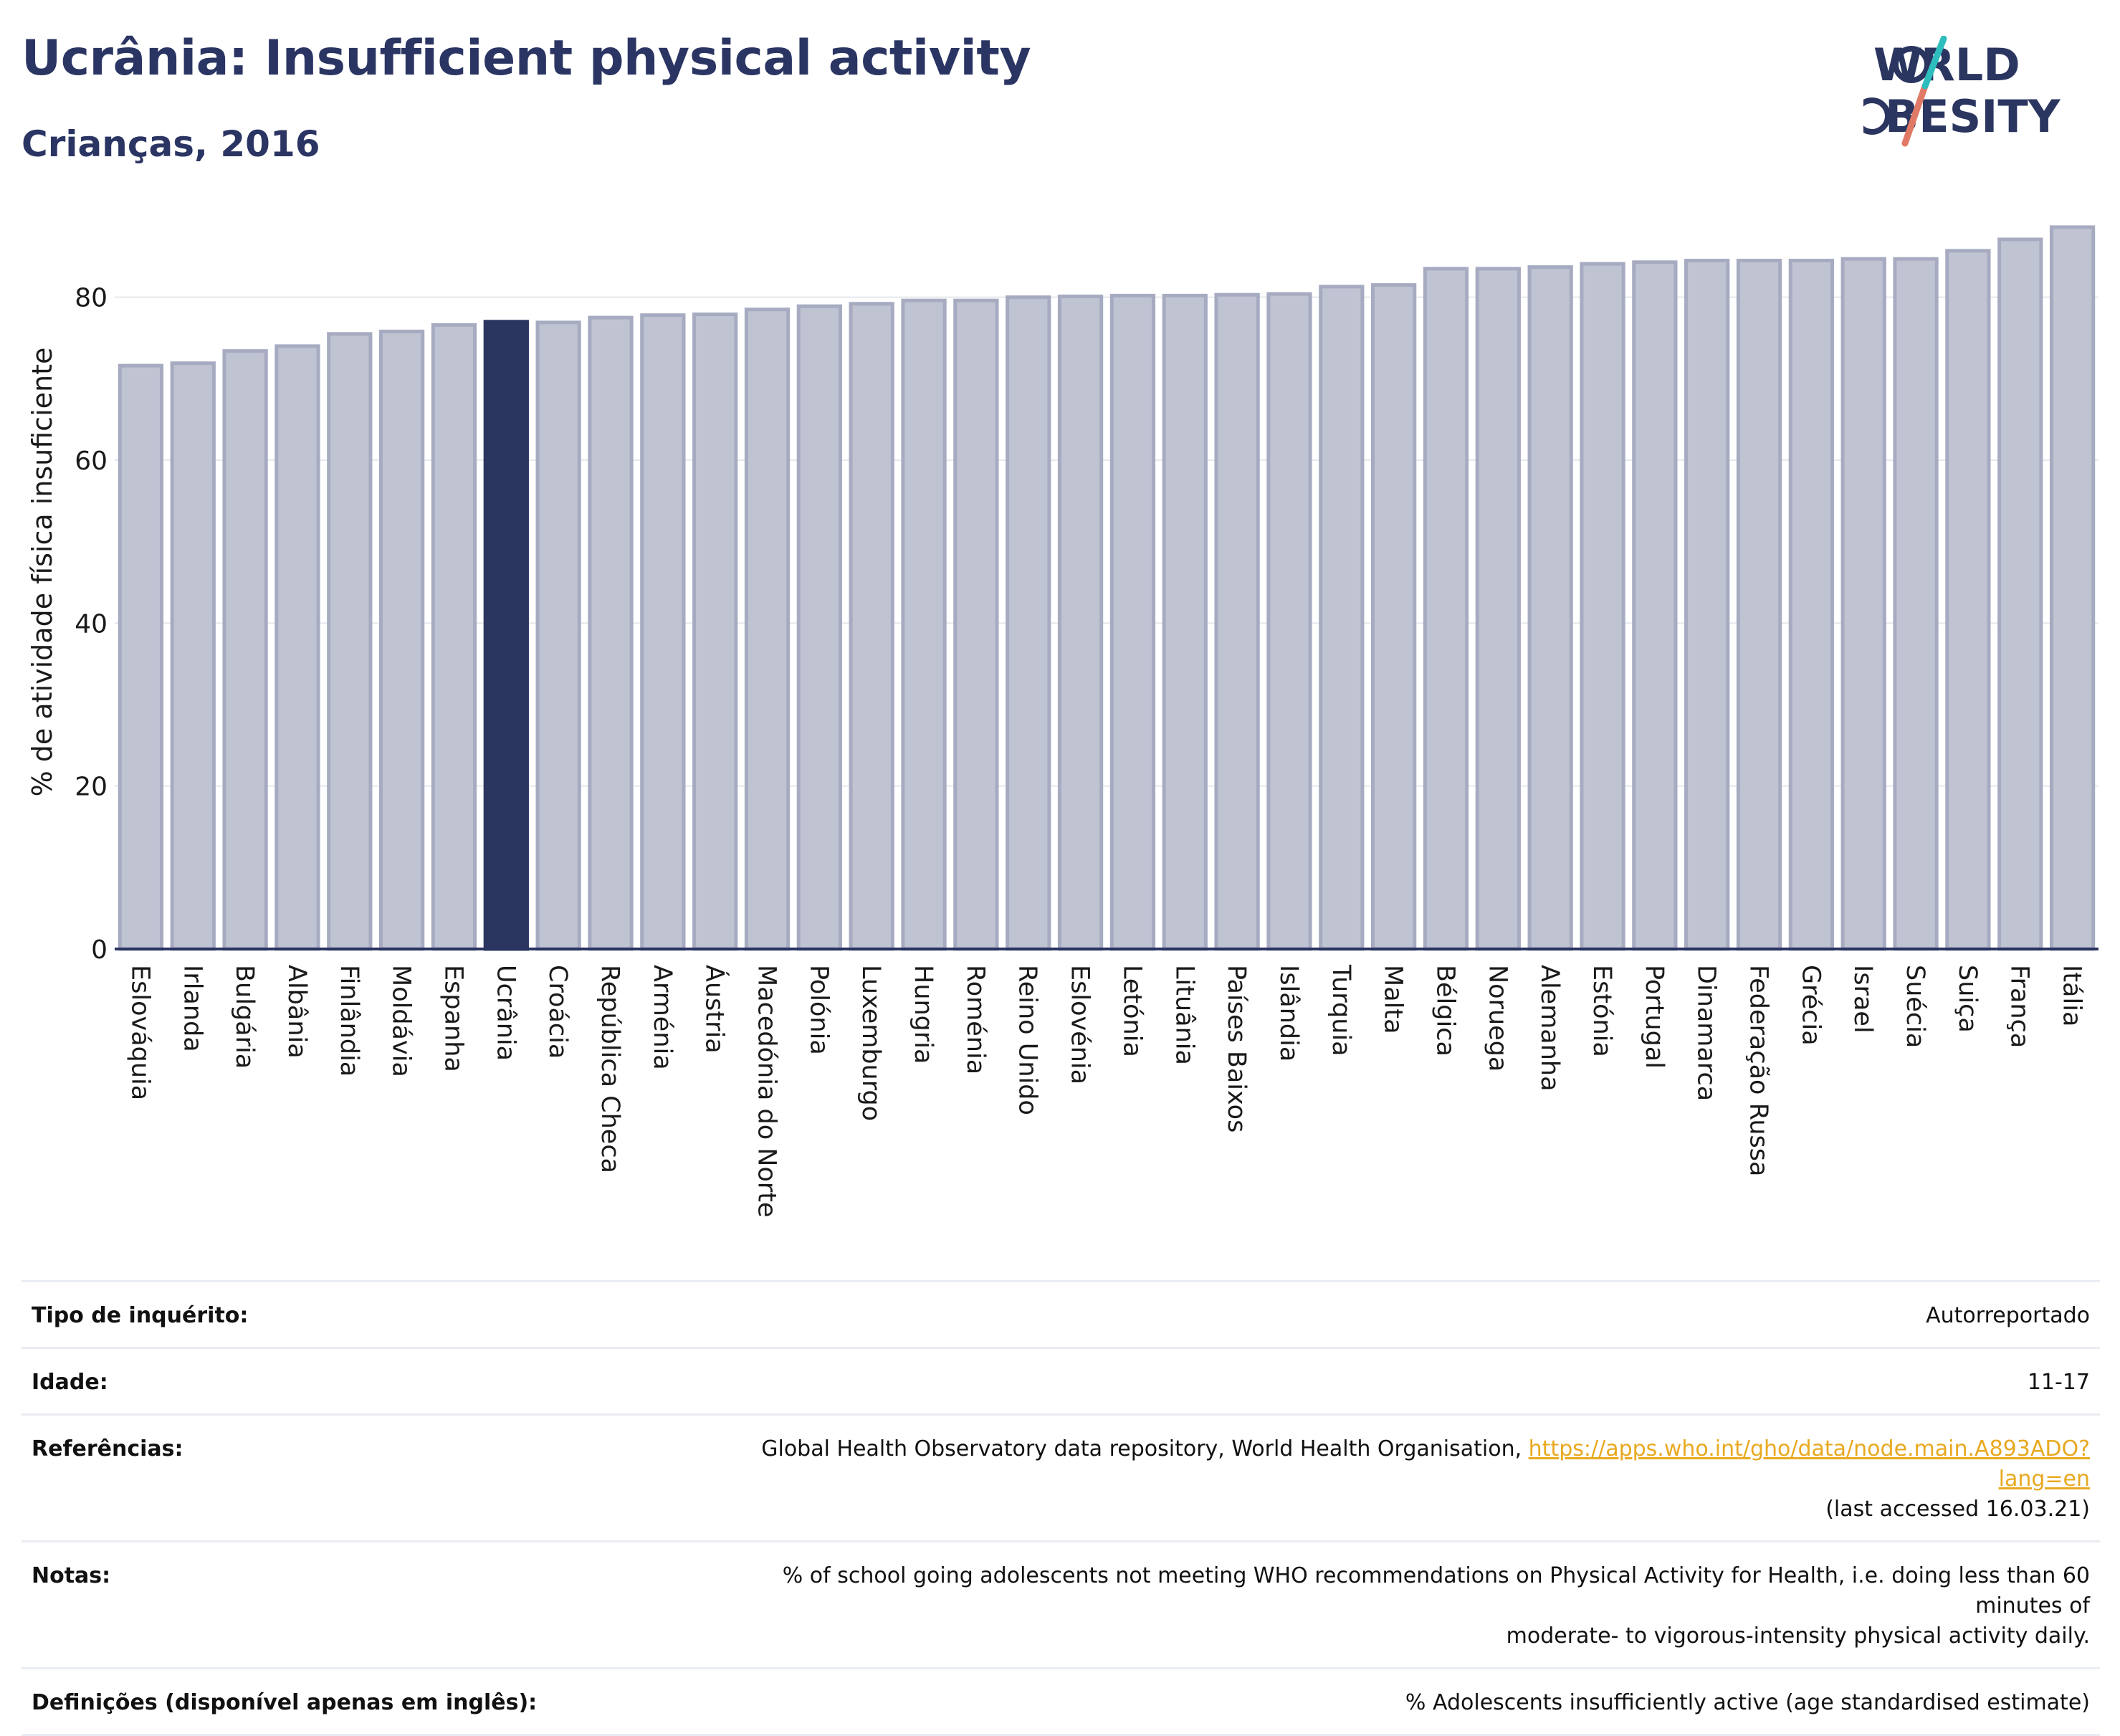  I want to click on bar-Letónia, so click(1132, 622).